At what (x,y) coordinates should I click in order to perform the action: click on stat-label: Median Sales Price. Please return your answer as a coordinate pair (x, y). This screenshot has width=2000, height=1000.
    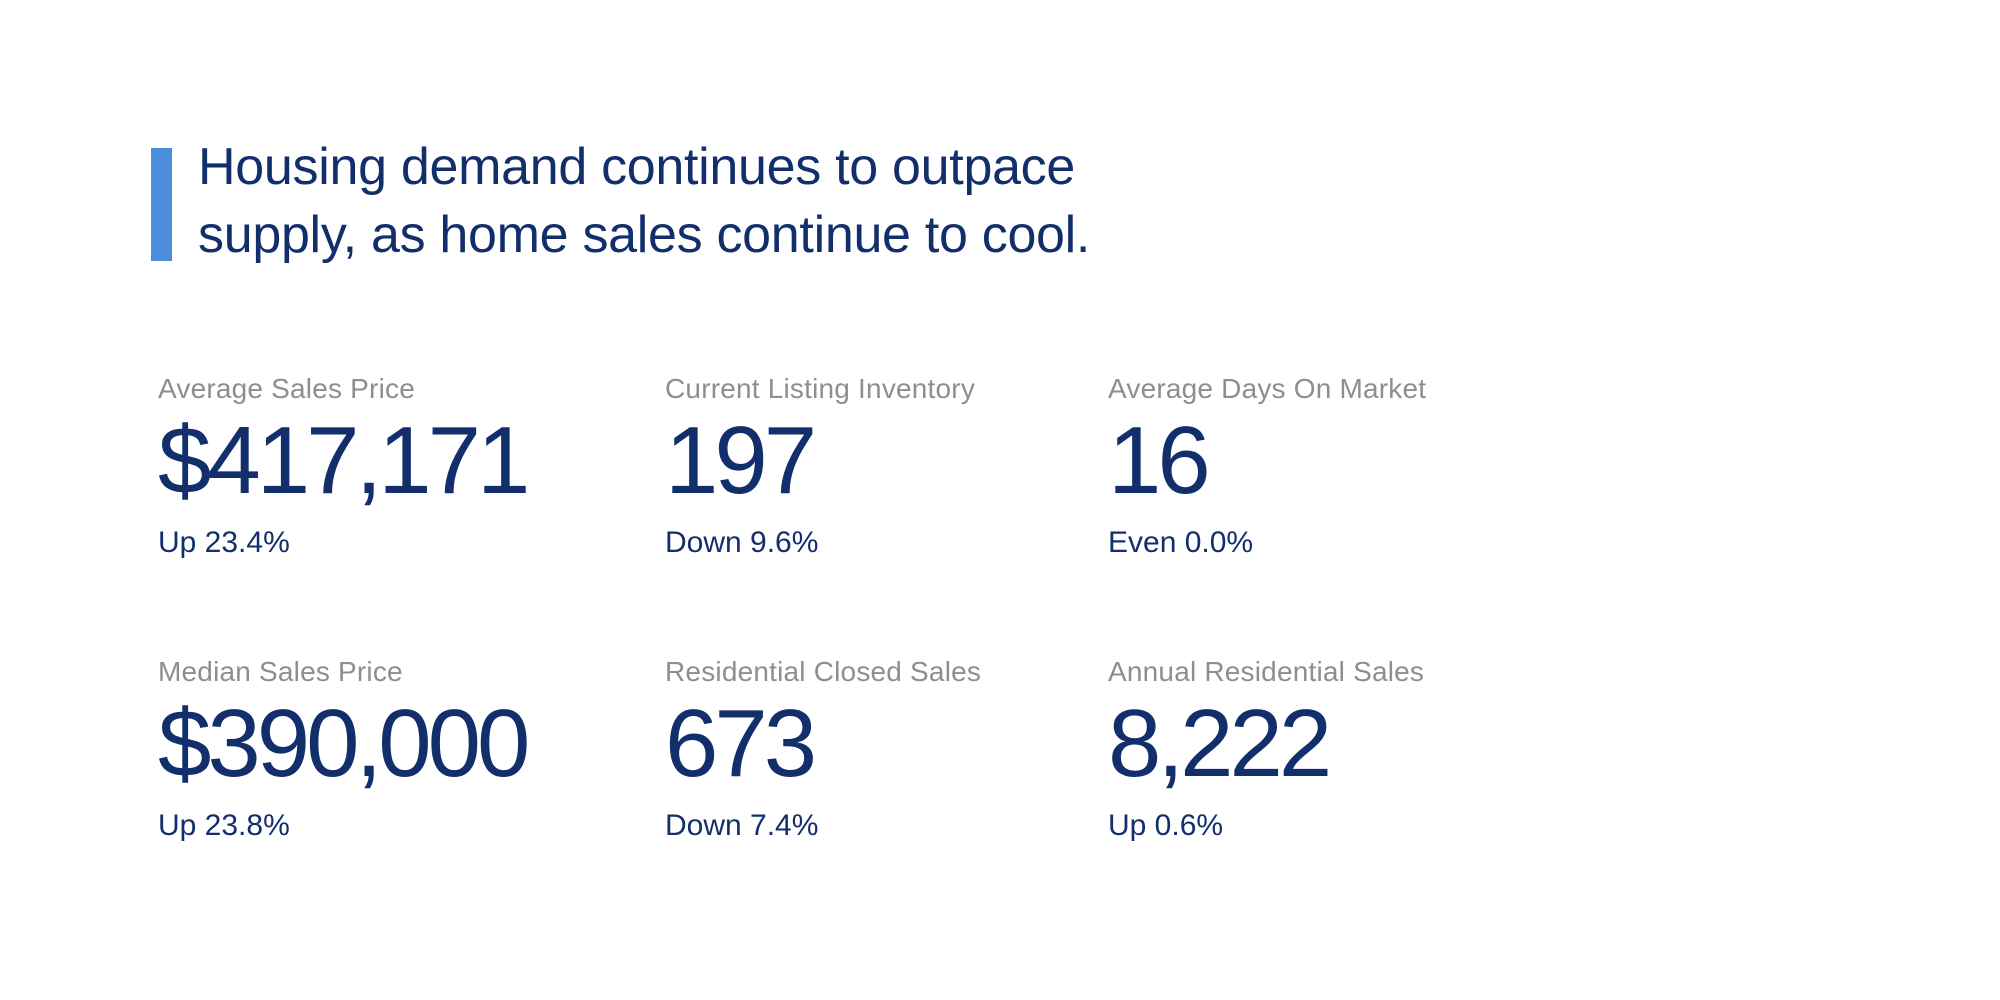
    Looking at the image, I should click on (280, 671).